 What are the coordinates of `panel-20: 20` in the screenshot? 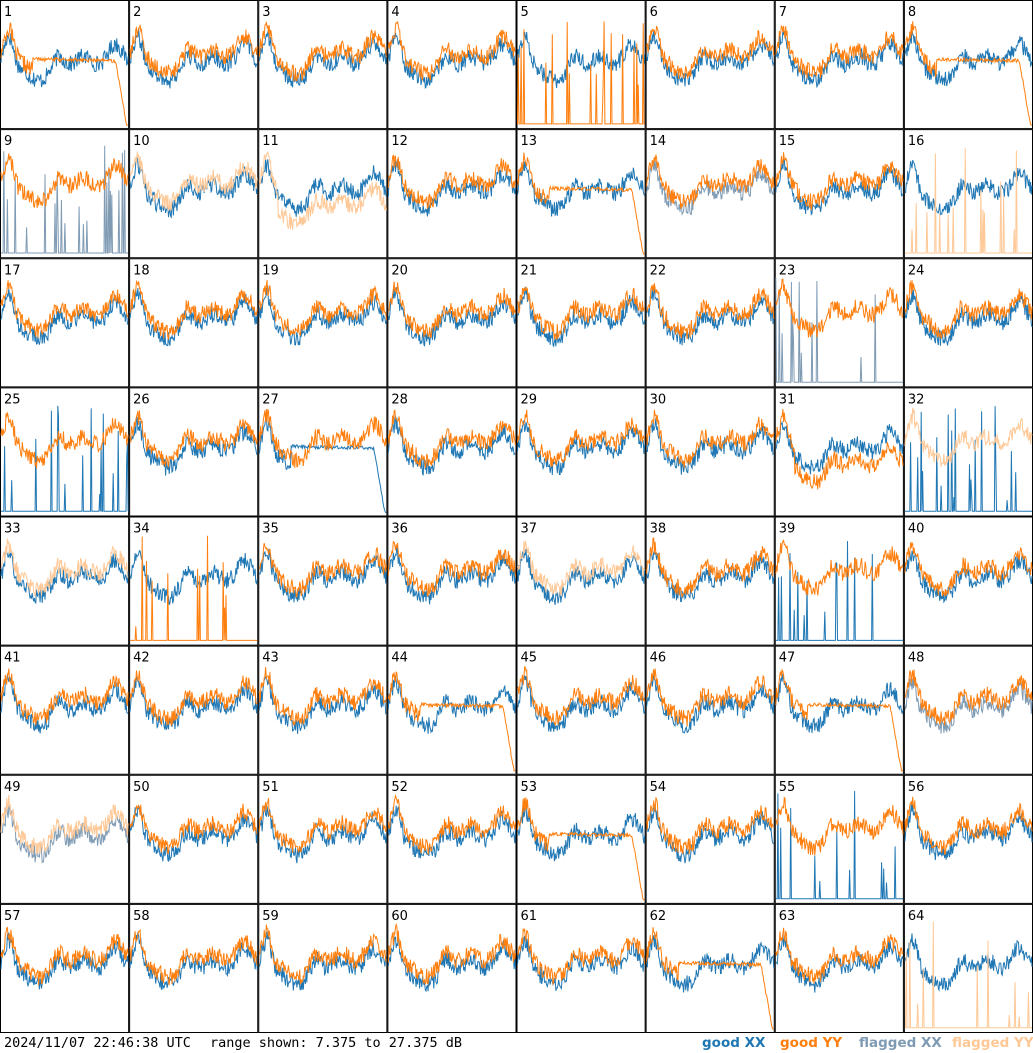 It's located at (452, 323).